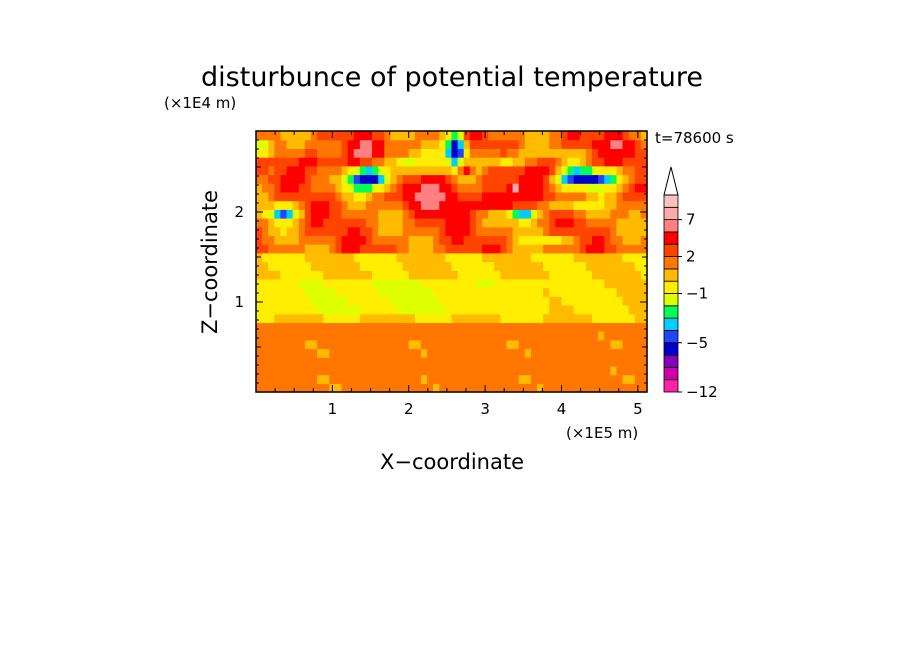 This screenshot has height=654, width=904. Describe the element at coordinates (690, 283) in the screenshot. I see `colorbar: −12−5−127` at that location.